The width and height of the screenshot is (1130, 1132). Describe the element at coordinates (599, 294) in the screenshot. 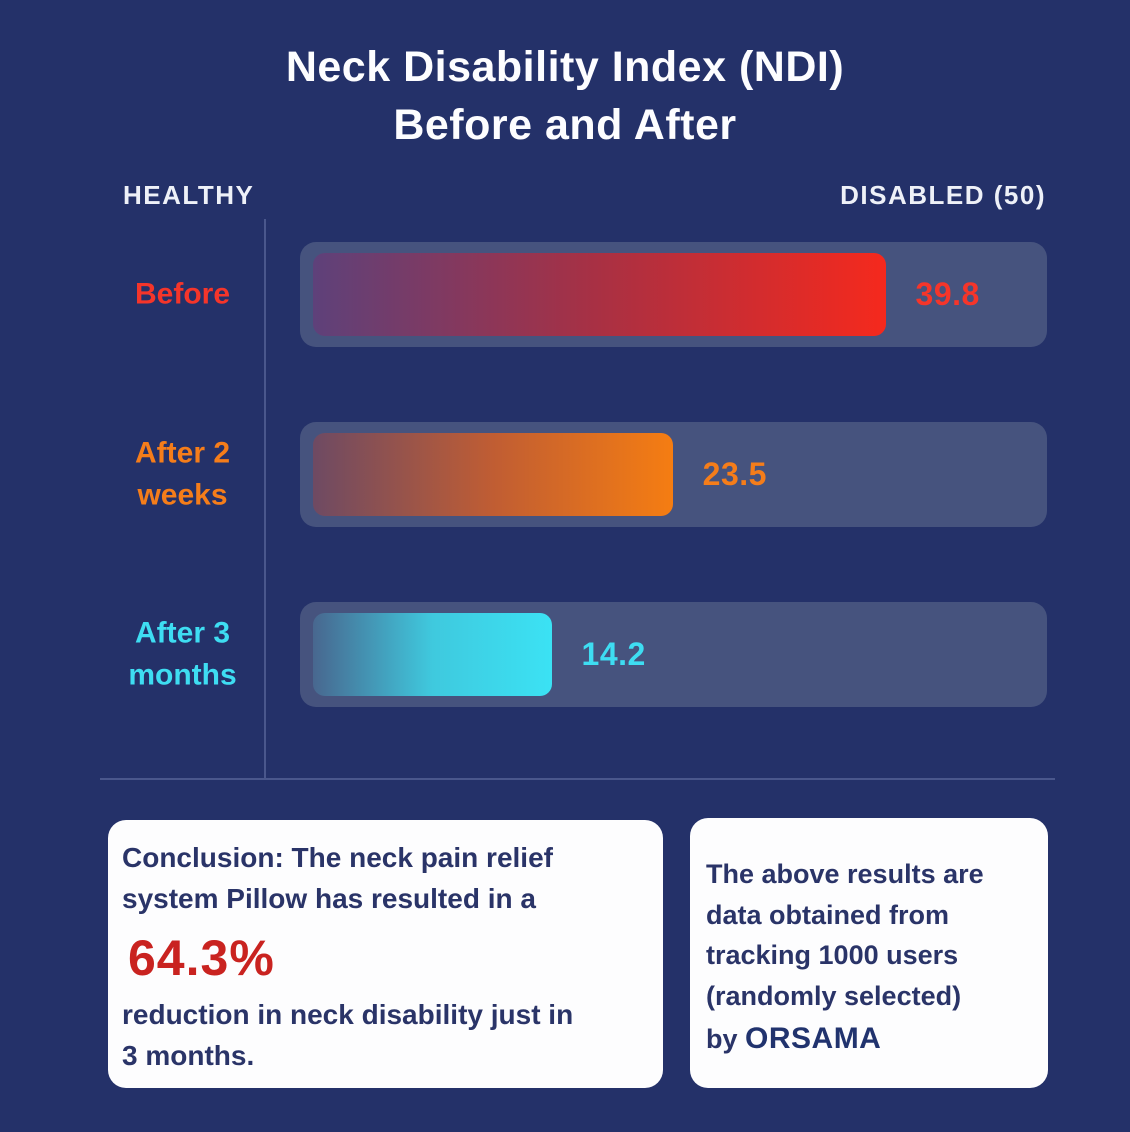

I see `bar-before` at that location.